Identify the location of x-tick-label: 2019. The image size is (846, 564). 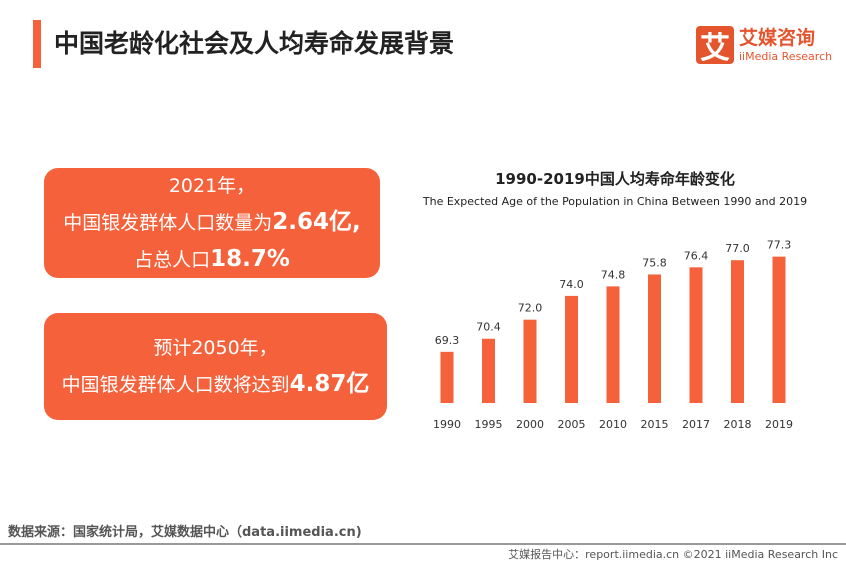
(779, 424).